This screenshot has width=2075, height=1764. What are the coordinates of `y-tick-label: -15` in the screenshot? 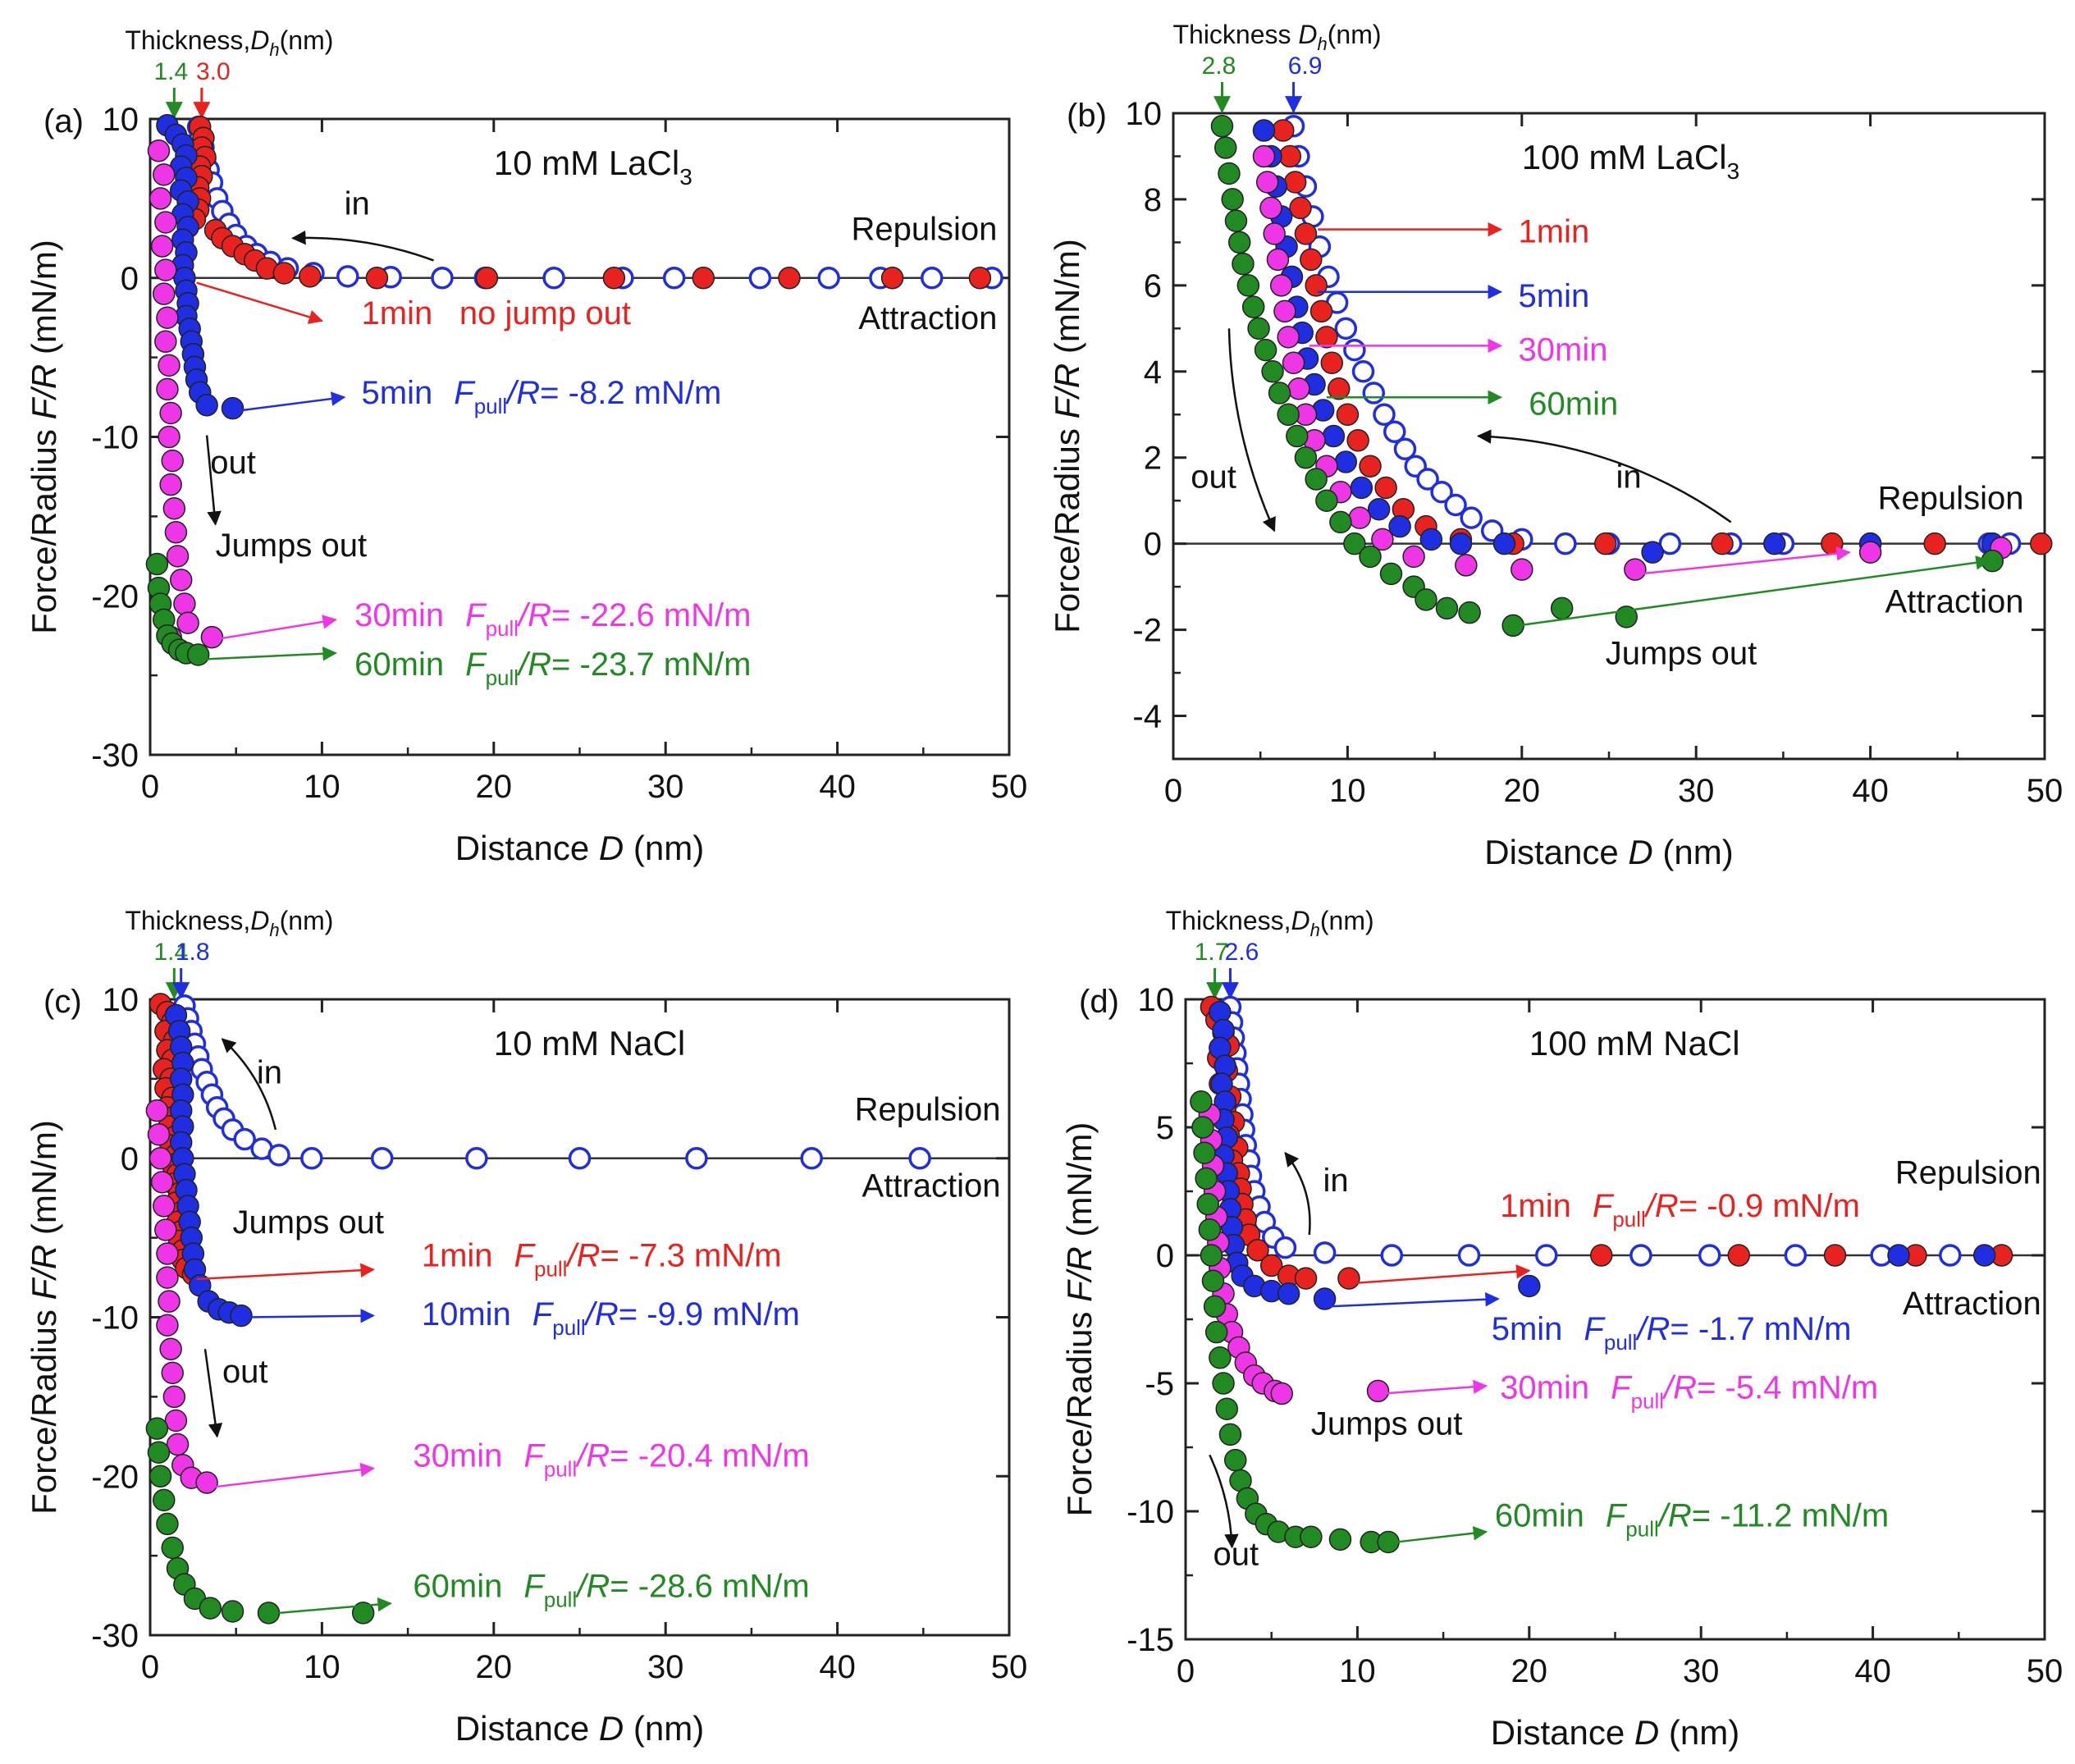 It's located at (1150, 1640).